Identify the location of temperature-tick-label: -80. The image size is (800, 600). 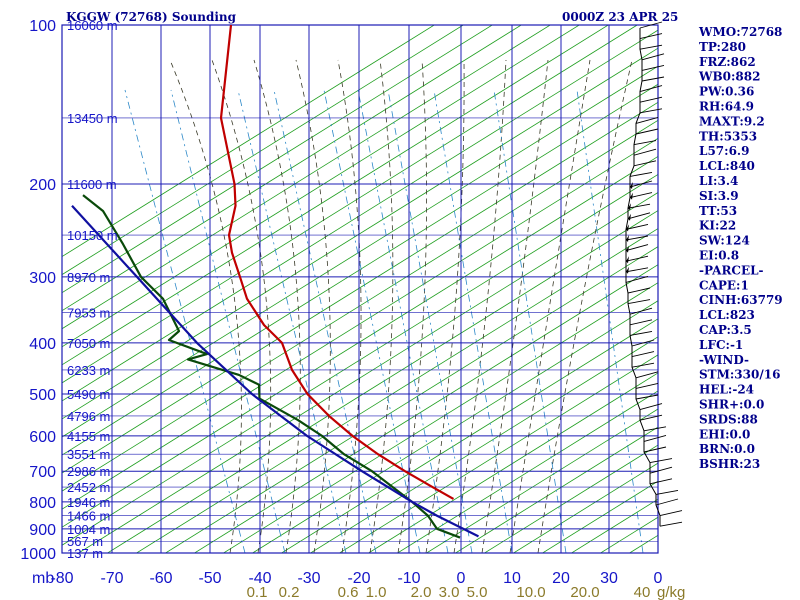
(61, 578).